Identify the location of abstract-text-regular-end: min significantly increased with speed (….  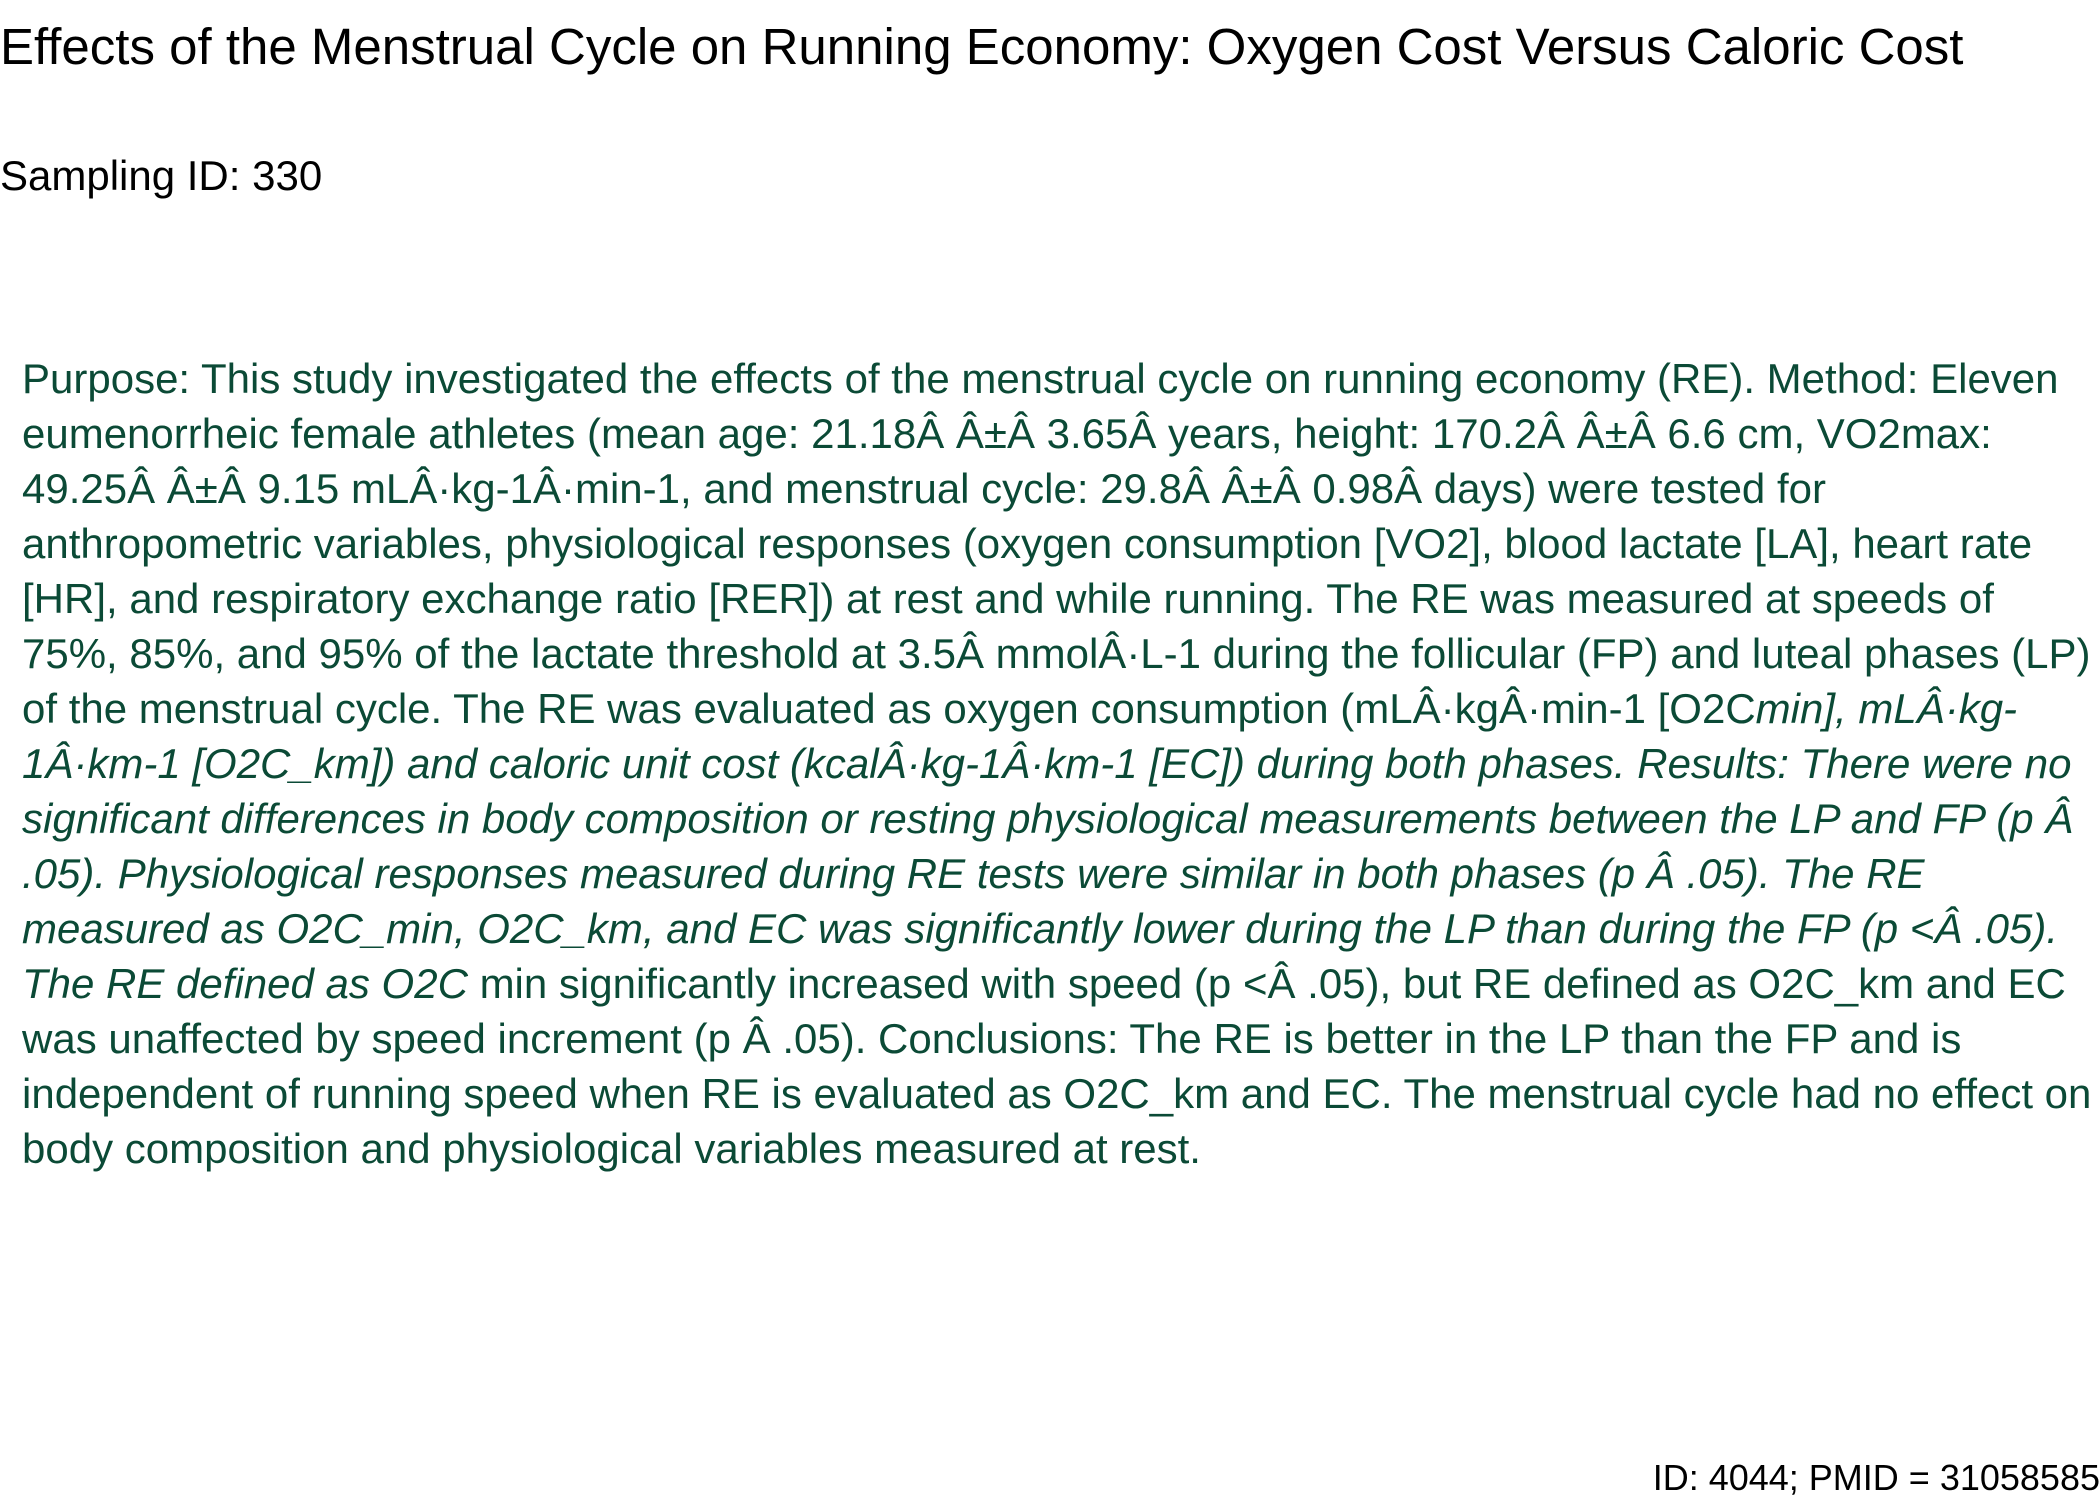
(1057, 1066).